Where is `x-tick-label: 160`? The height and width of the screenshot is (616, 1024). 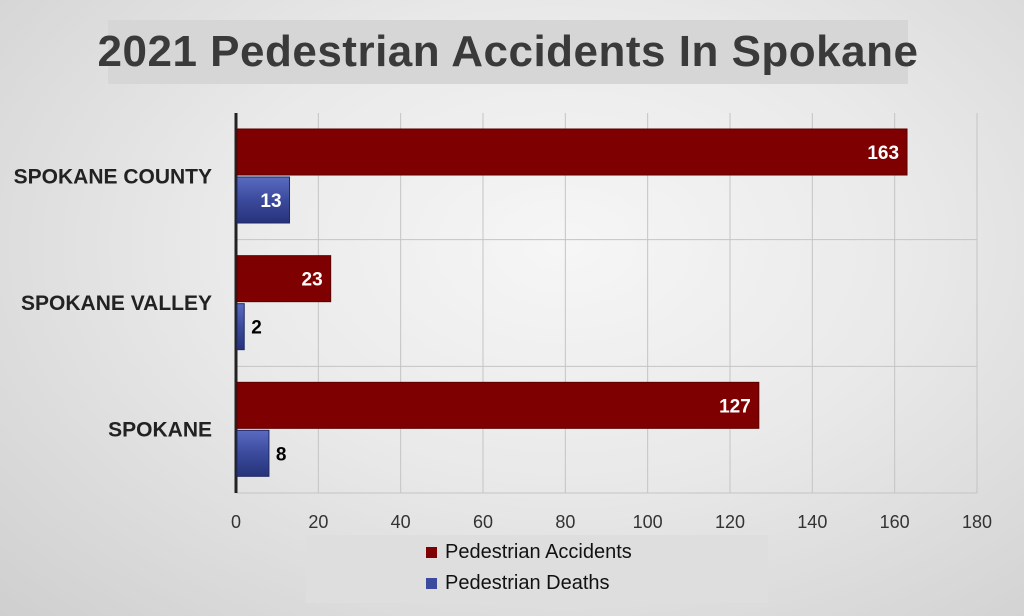
x-tick-label: 160 is located at coordinates (895, 522).